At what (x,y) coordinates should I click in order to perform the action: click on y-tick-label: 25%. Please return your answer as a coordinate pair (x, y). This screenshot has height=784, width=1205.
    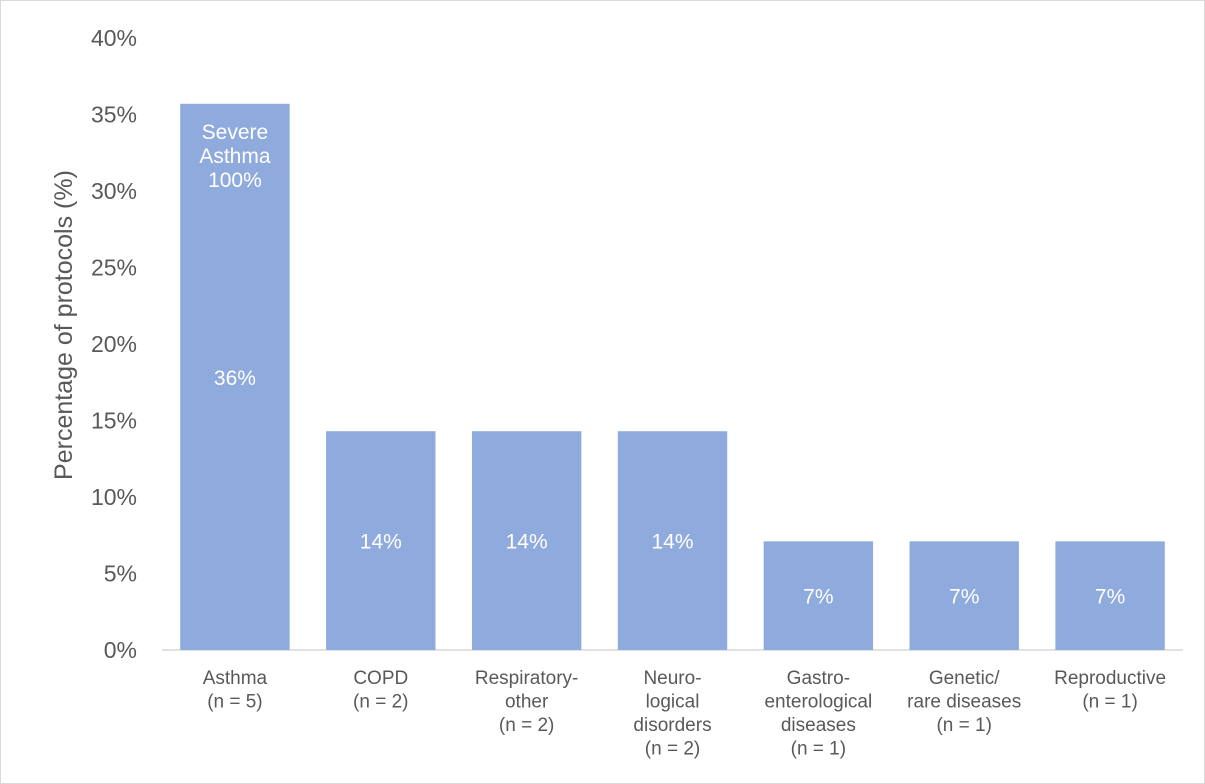
    Looking at the image, I should click on (114, 268).